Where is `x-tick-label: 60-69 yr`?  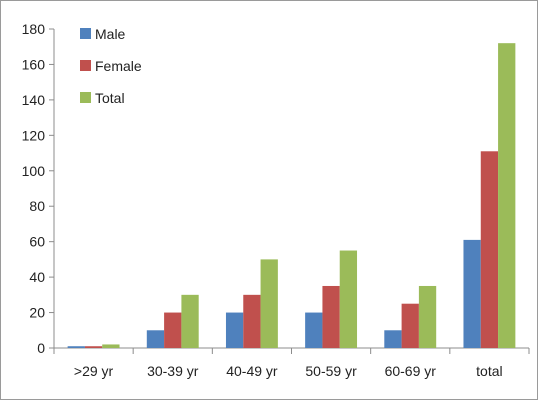
x-tick-label: 60-69 yr is located at coordinates (411, 371).